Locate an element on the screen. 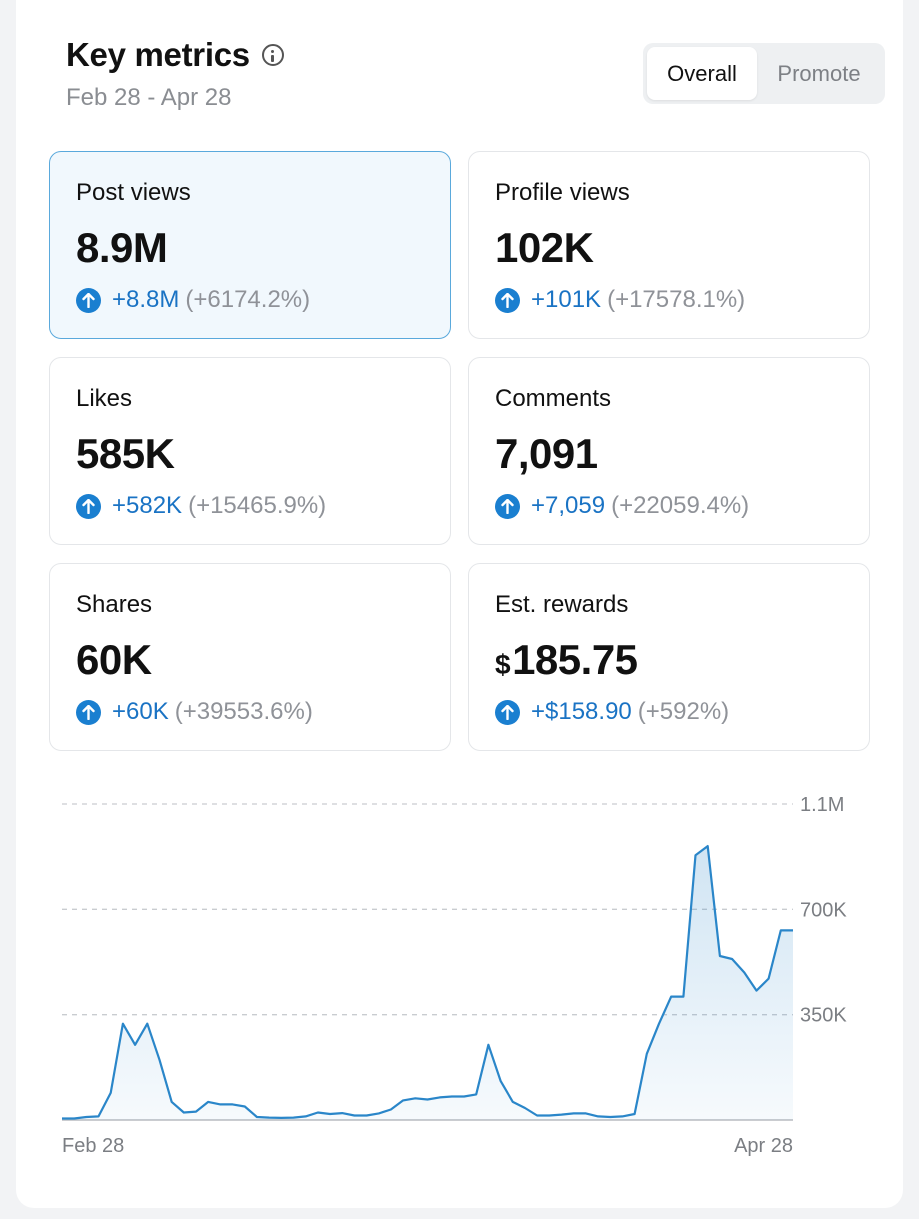  metric-card-likes: Likes 585K +582K (+15465.9%) is located at coordinates (250, 451).